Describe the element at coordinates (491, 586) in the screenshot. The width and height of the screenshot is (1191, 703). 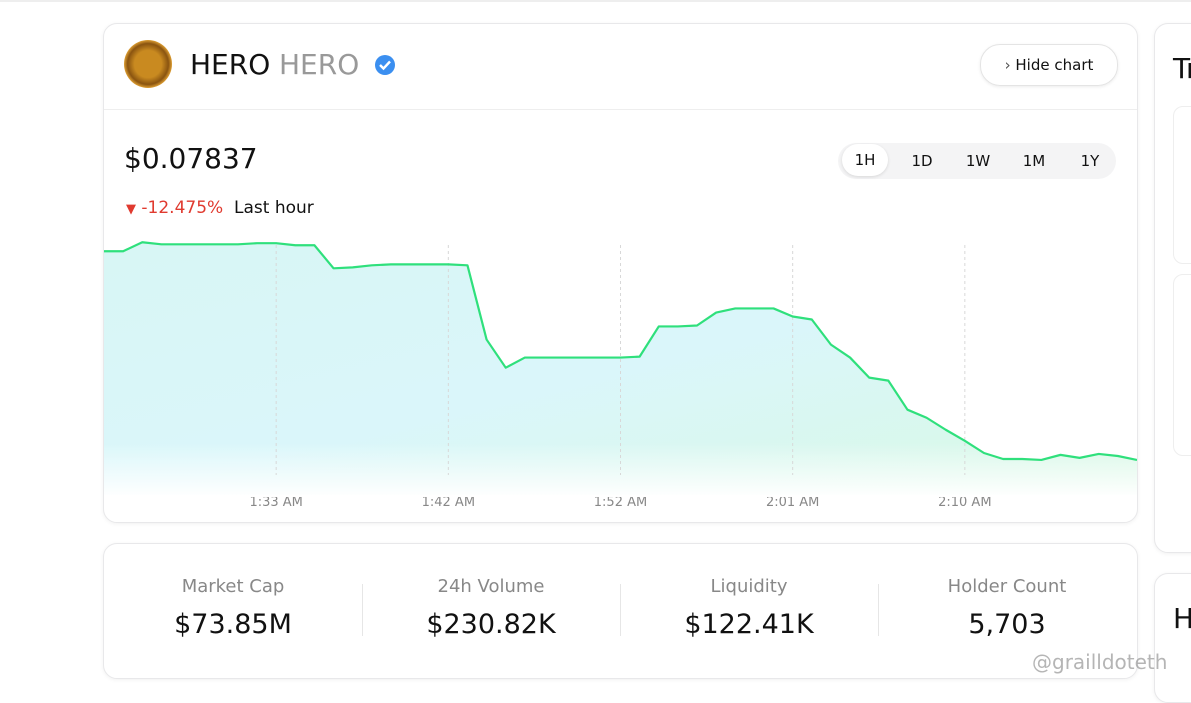
I see `stat-label: 24h Volume` at that location.